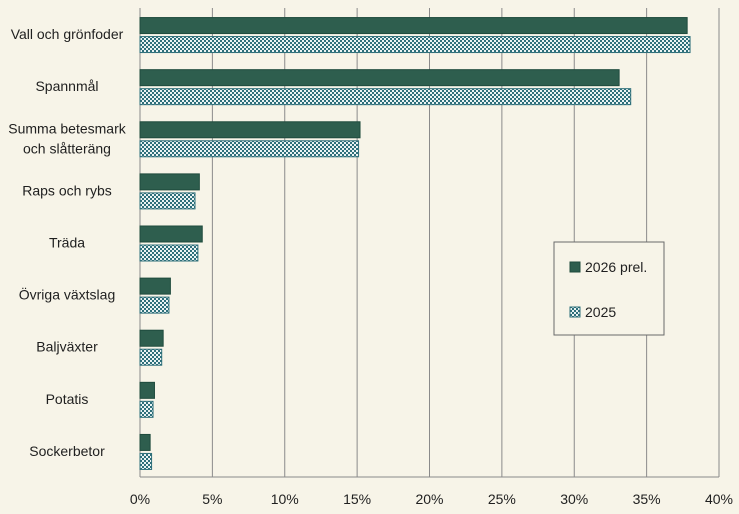 Image resolution: width=739 pixels, height=514 pixels. I want to click on x-tick-labels: 0% 5% 10% 15% 20% 25% 30% 35% 40%, so click(431, 499).